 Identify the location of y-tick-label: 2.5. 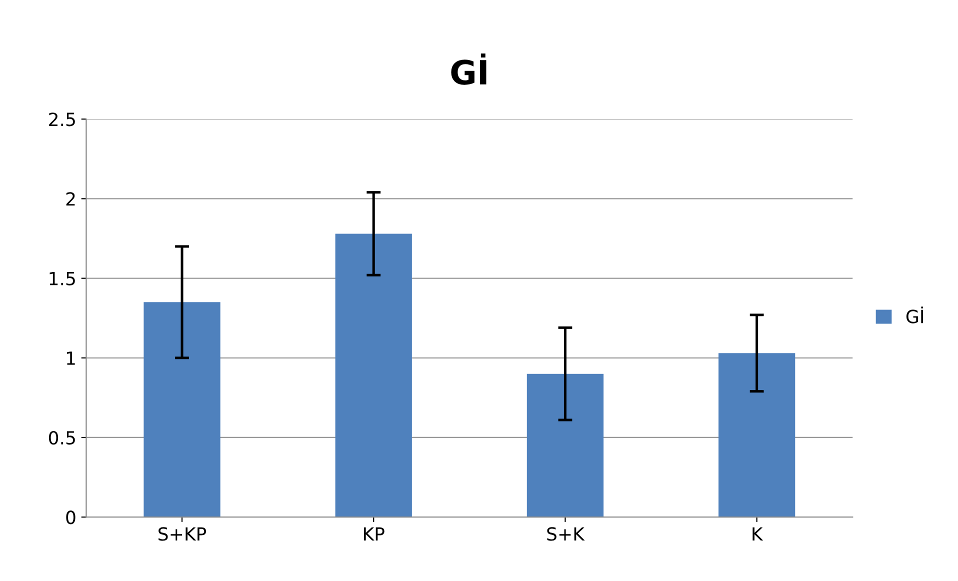
(62, 119).